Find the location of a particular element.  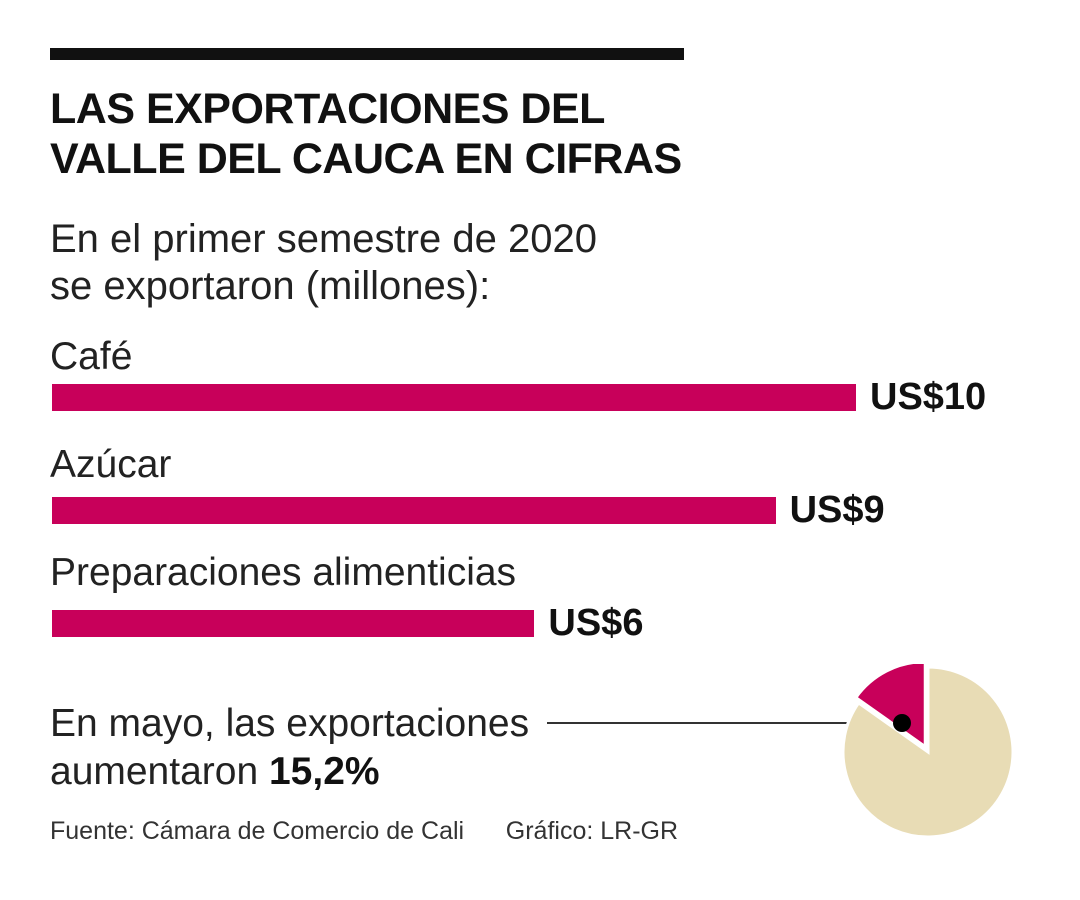

bar-label-preparaciones: Preparaciones alimenticias is located at coordinates (283, 572).